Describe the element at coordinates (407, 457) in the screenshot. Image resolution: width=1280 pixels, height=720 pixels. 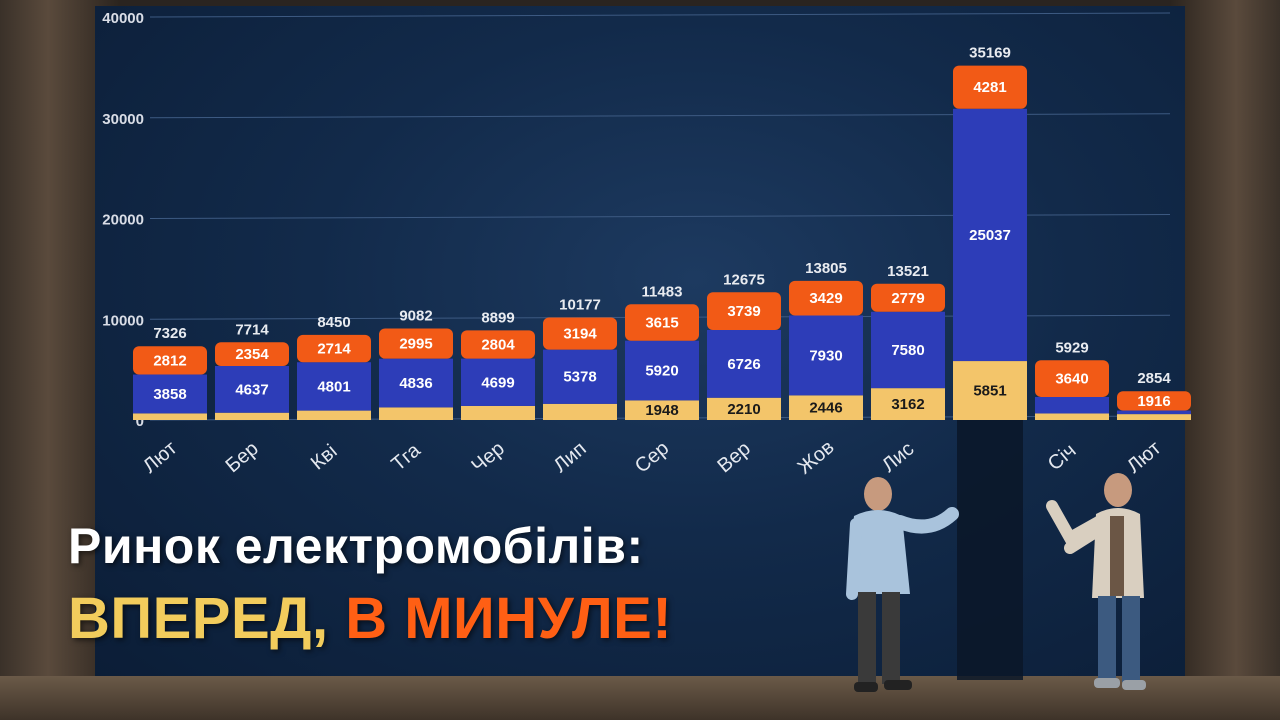
I see `x-tick-label: Тга` at that location.